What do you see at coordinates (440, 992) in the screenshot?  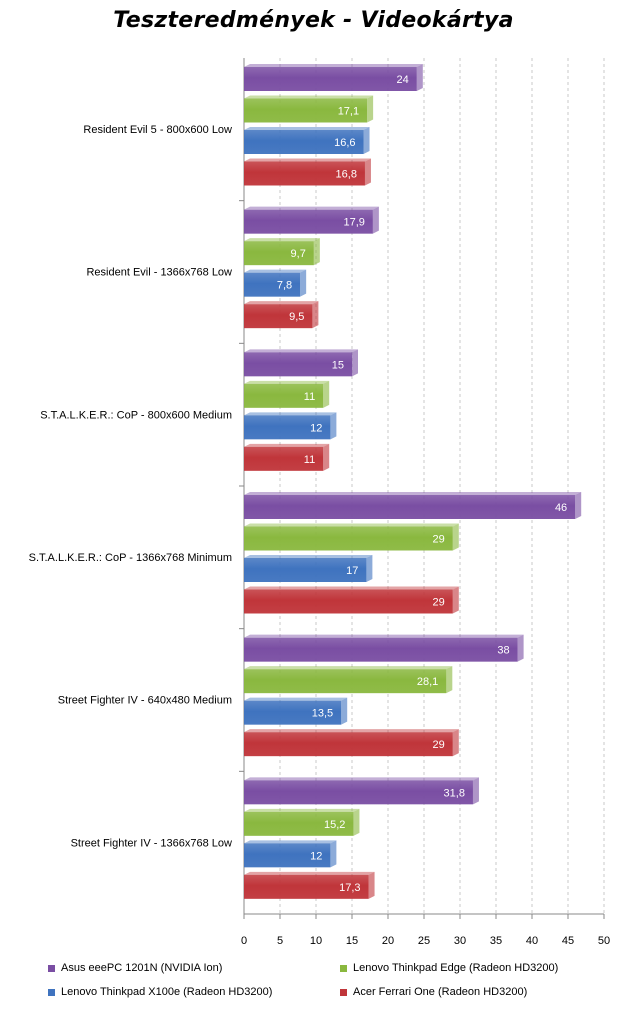 I see `legend-label: Acer Ferrari One (Radeon HD3200)` at bounding box center [440, 992].